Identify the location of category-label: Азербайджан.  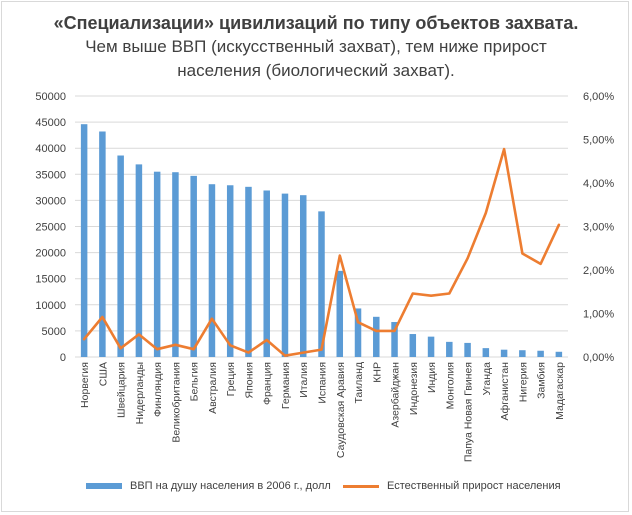
(396, 395).